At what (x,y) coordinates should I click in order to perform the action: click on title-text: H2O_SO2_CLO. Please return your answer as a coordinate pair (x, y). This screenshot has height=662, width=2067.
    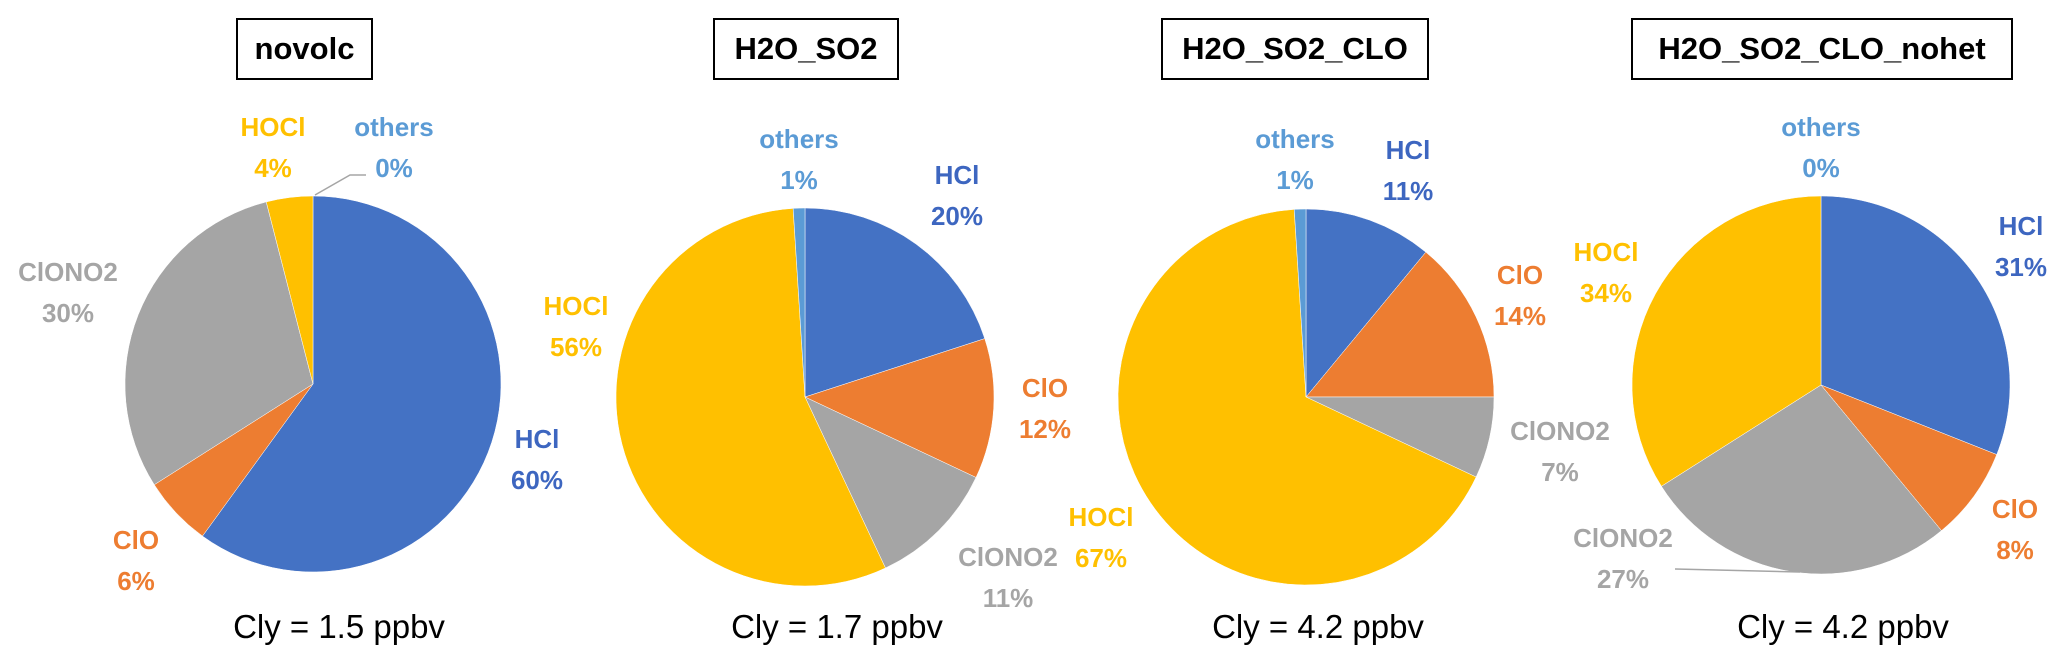
    Looking at the image, I should click on (1295, 48).